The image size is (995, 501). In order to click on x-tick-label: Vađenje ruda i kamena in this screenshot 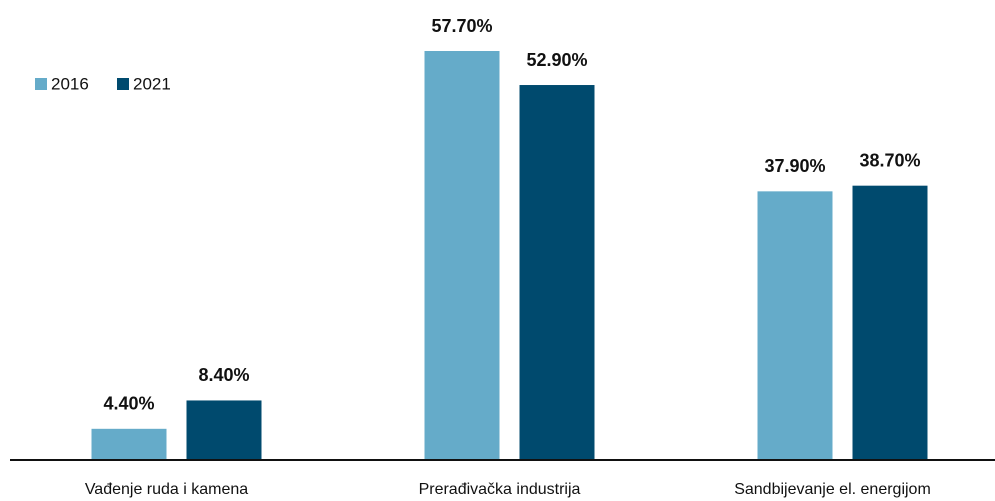, I will do `click(166, 489)`.